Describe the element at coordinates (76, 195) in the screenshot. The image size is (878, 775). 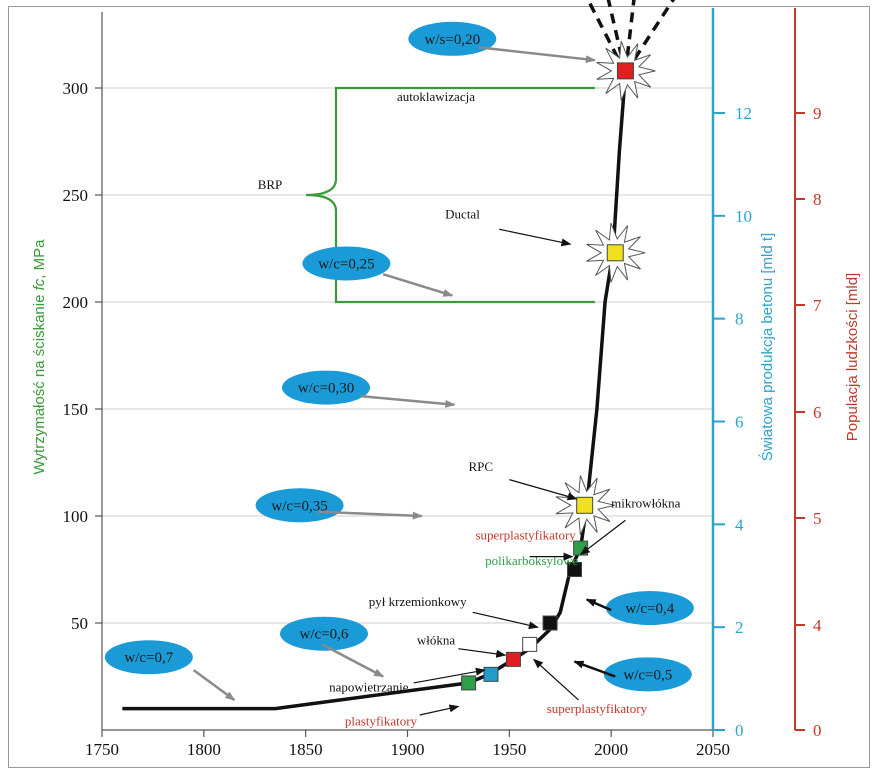
I see `y-tick-label-left: 250` at that location.